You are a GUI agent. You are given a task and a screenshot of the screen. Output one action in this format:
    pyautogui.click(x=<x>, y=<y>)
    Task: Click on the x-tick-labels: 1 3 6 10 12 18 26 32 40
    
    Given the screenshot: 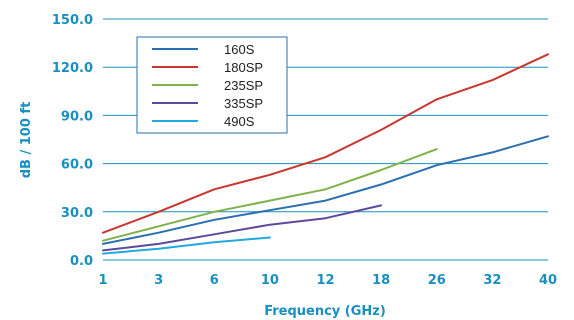 What is the action you would take?
    pyautogui.click(x=327, y=280)
    